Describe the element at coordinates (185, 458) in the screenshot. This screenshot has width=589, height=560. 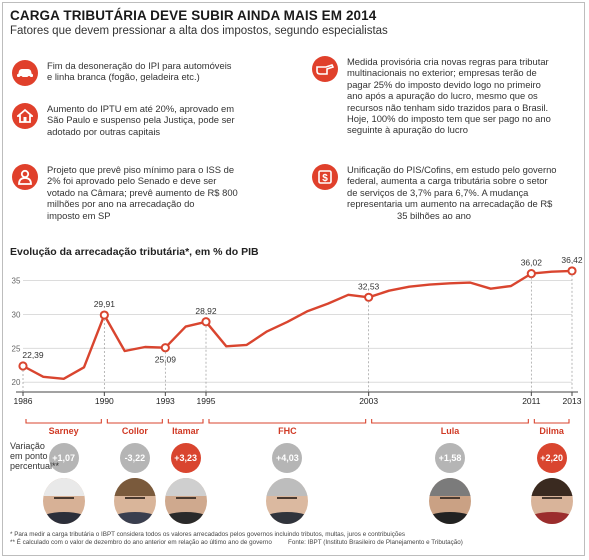
I see `variation-bubble: +3,23` at that location.